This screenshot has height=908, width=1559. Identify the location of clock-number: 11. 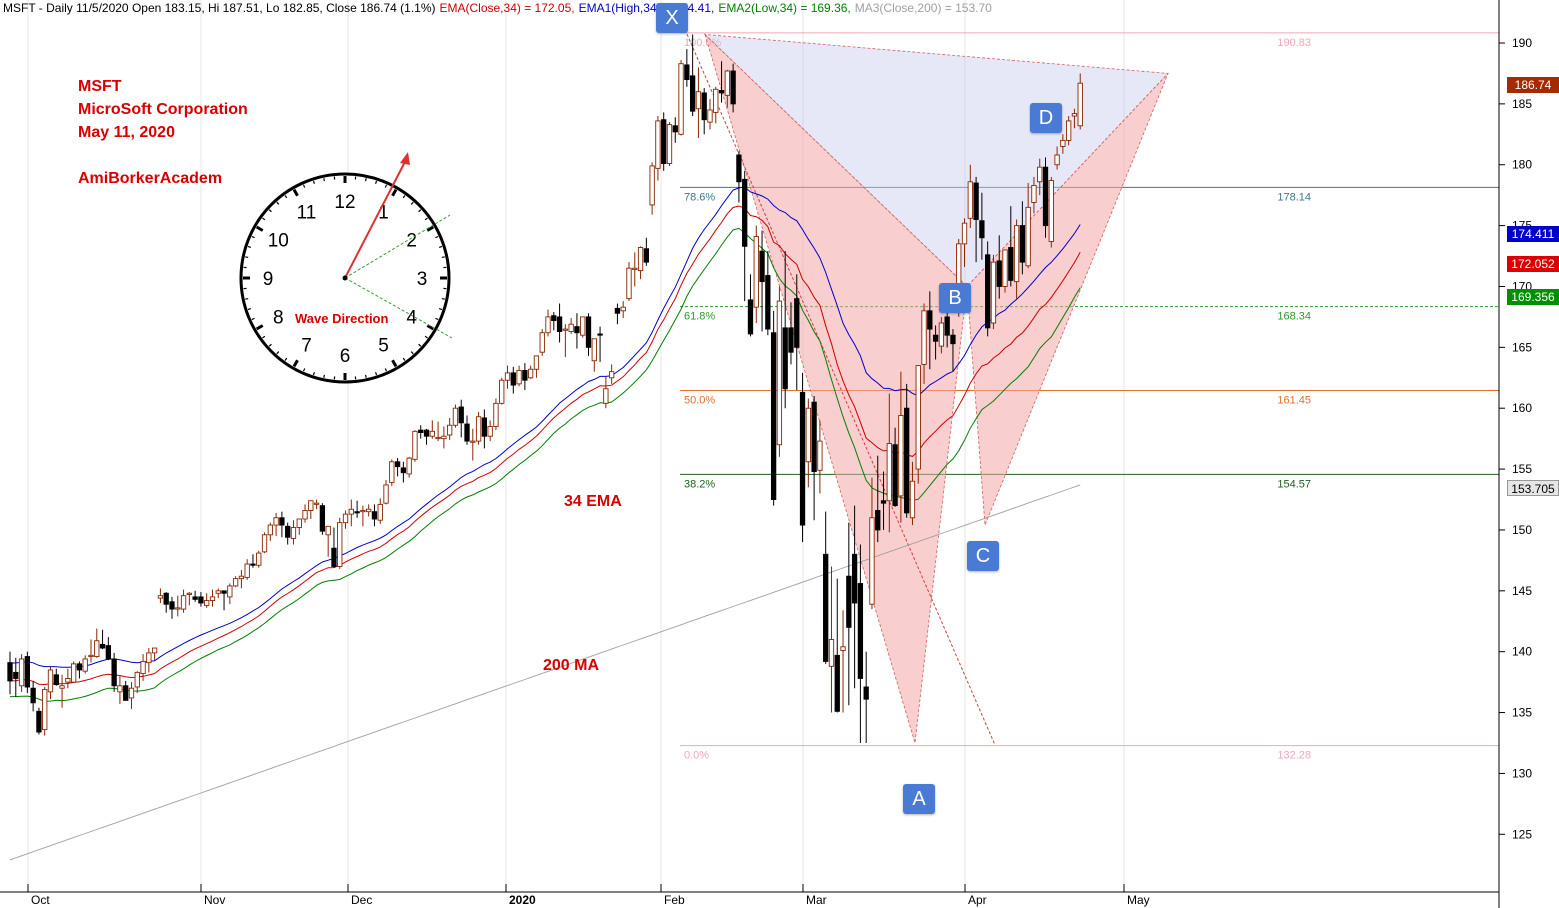
(307, 212).